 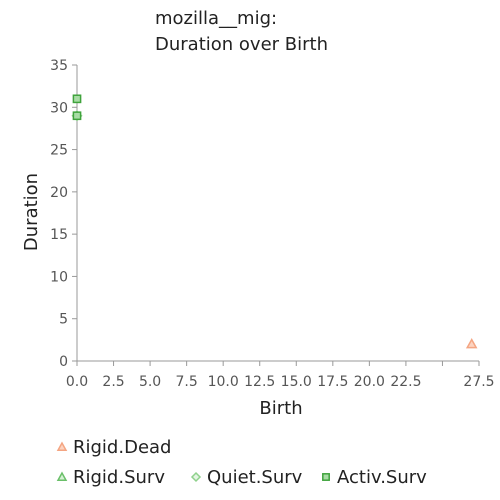 What do you see at coordinates (223, 382) in the screenshot?
I see `x-tick-label: 10.0` at bounding box center [223, 382].